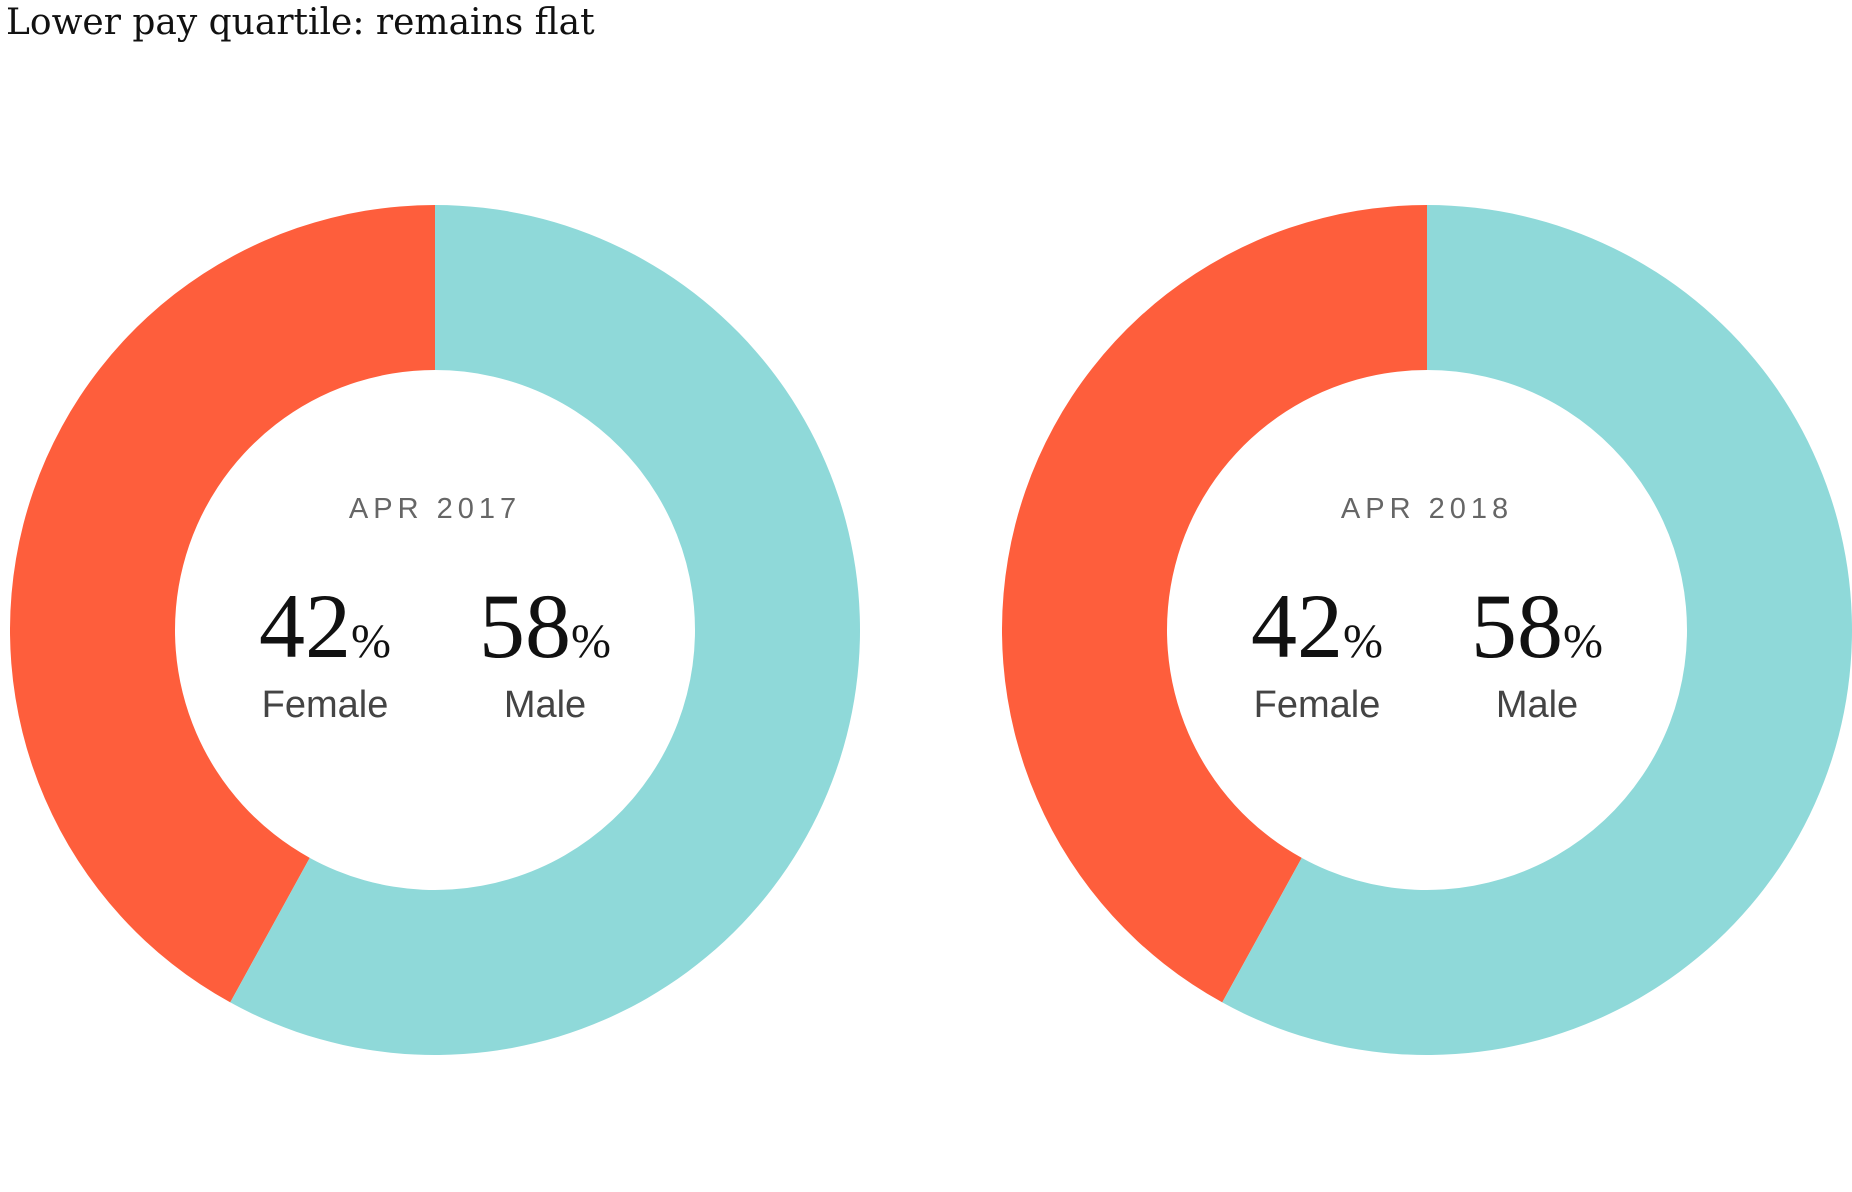  What do you see at coordinates (1427, 509) in the screenshot?
I see `period-label: APR 2018` at bounding box center [1427, 509].